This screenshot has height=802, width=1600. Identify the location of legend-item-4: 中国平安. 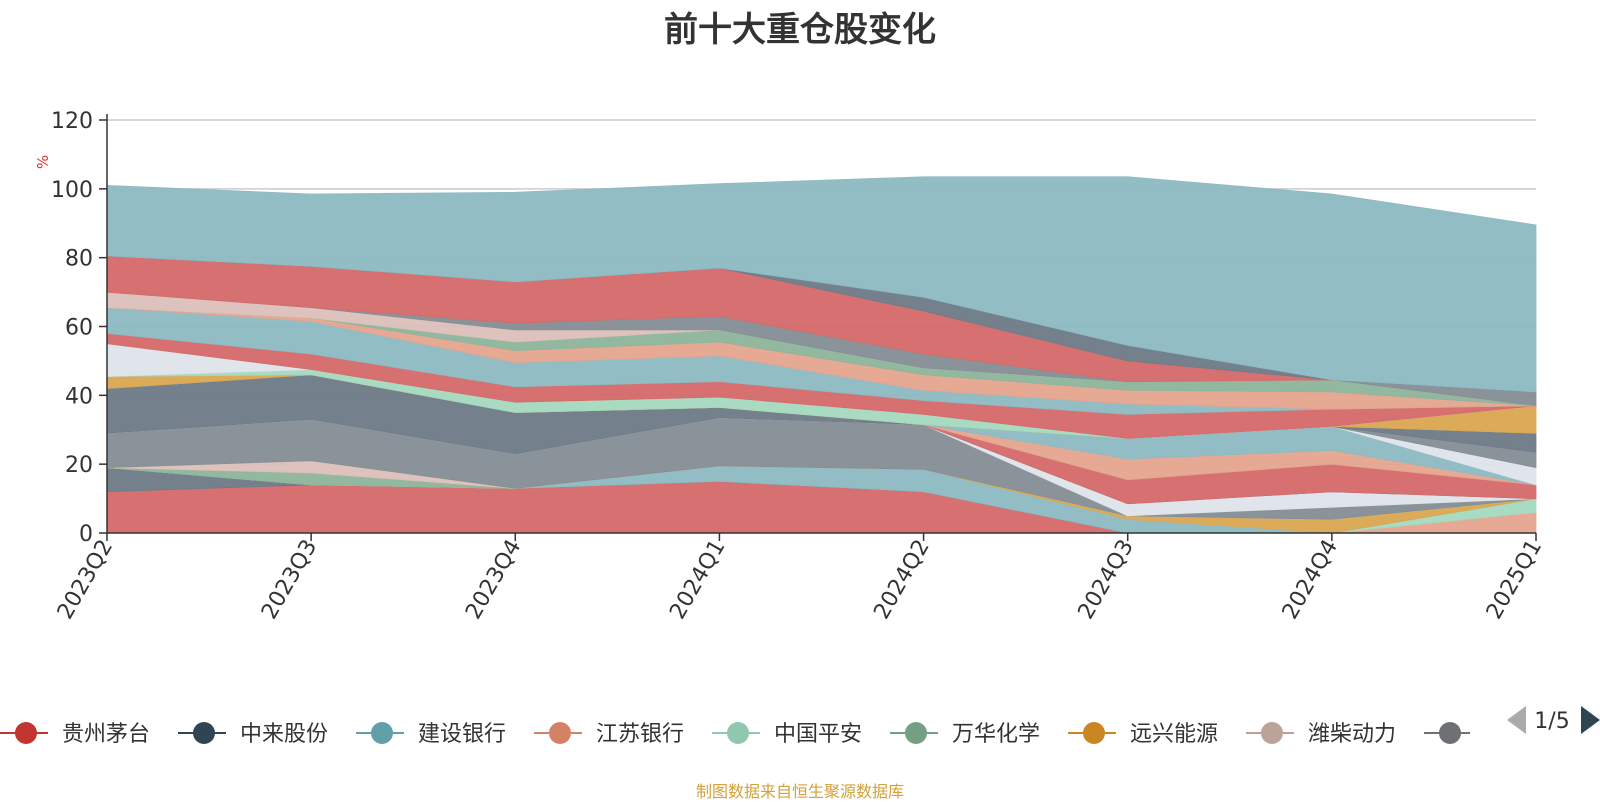
(787, 734).